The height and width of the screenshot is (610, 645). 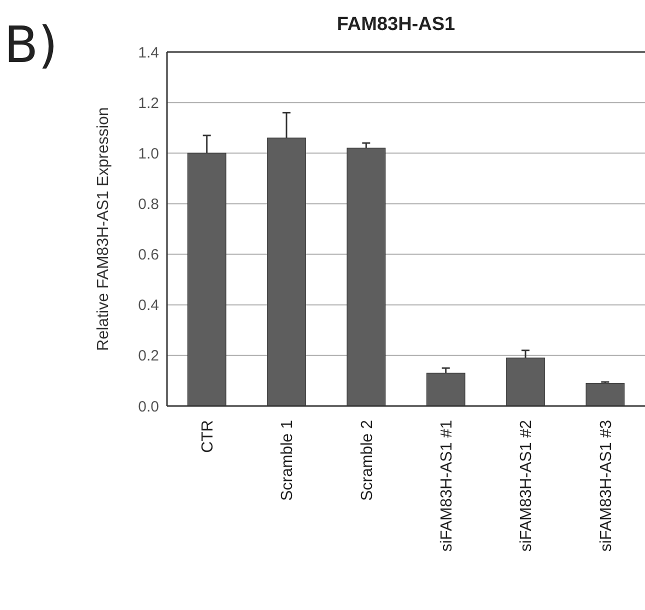 What do you see at coordinates (527, 486) in the screenshot?
I see `x-tick-label: siFAM83H-AS1 #2` at bounding box center [527, 486].